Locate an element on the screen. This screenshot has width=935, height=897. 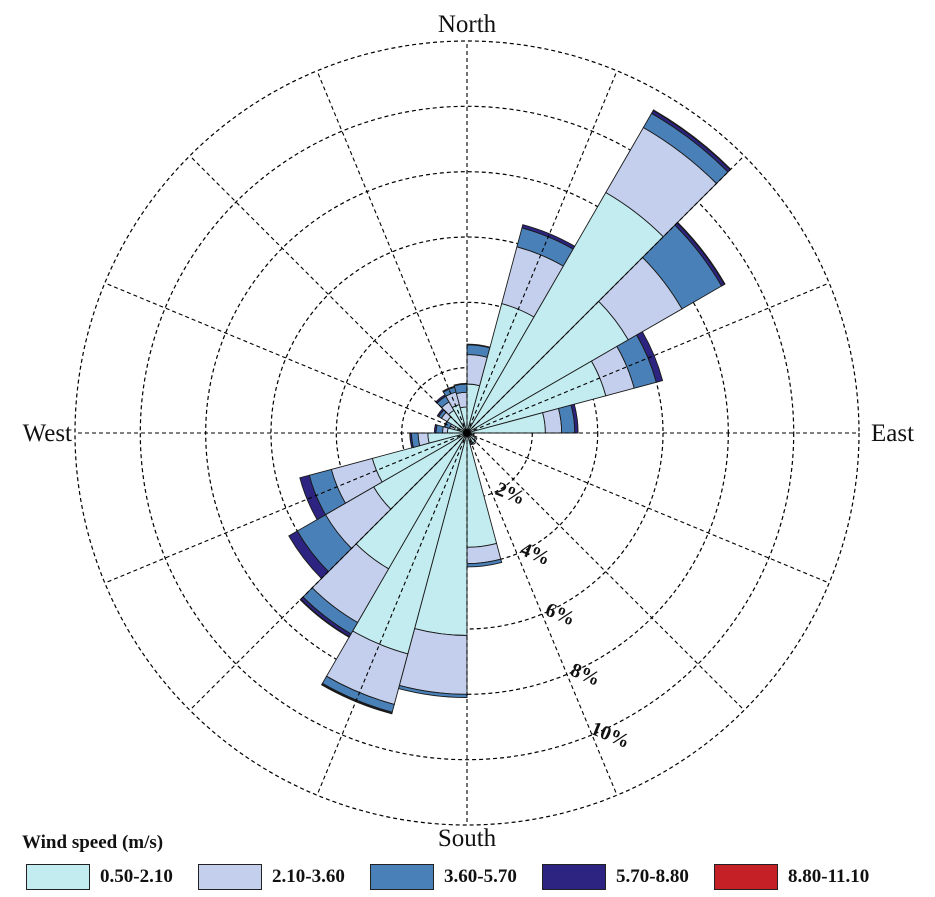
legend-label-2: 3.60-5.70 is located at coordinates (480, 876).